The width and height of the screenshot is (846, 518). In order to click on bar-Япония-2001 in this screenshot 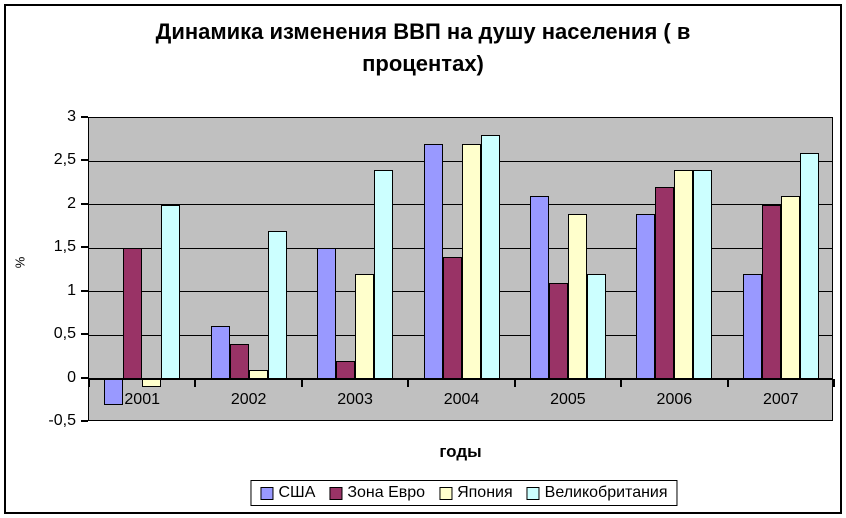, I will do `click(152, 383)`.